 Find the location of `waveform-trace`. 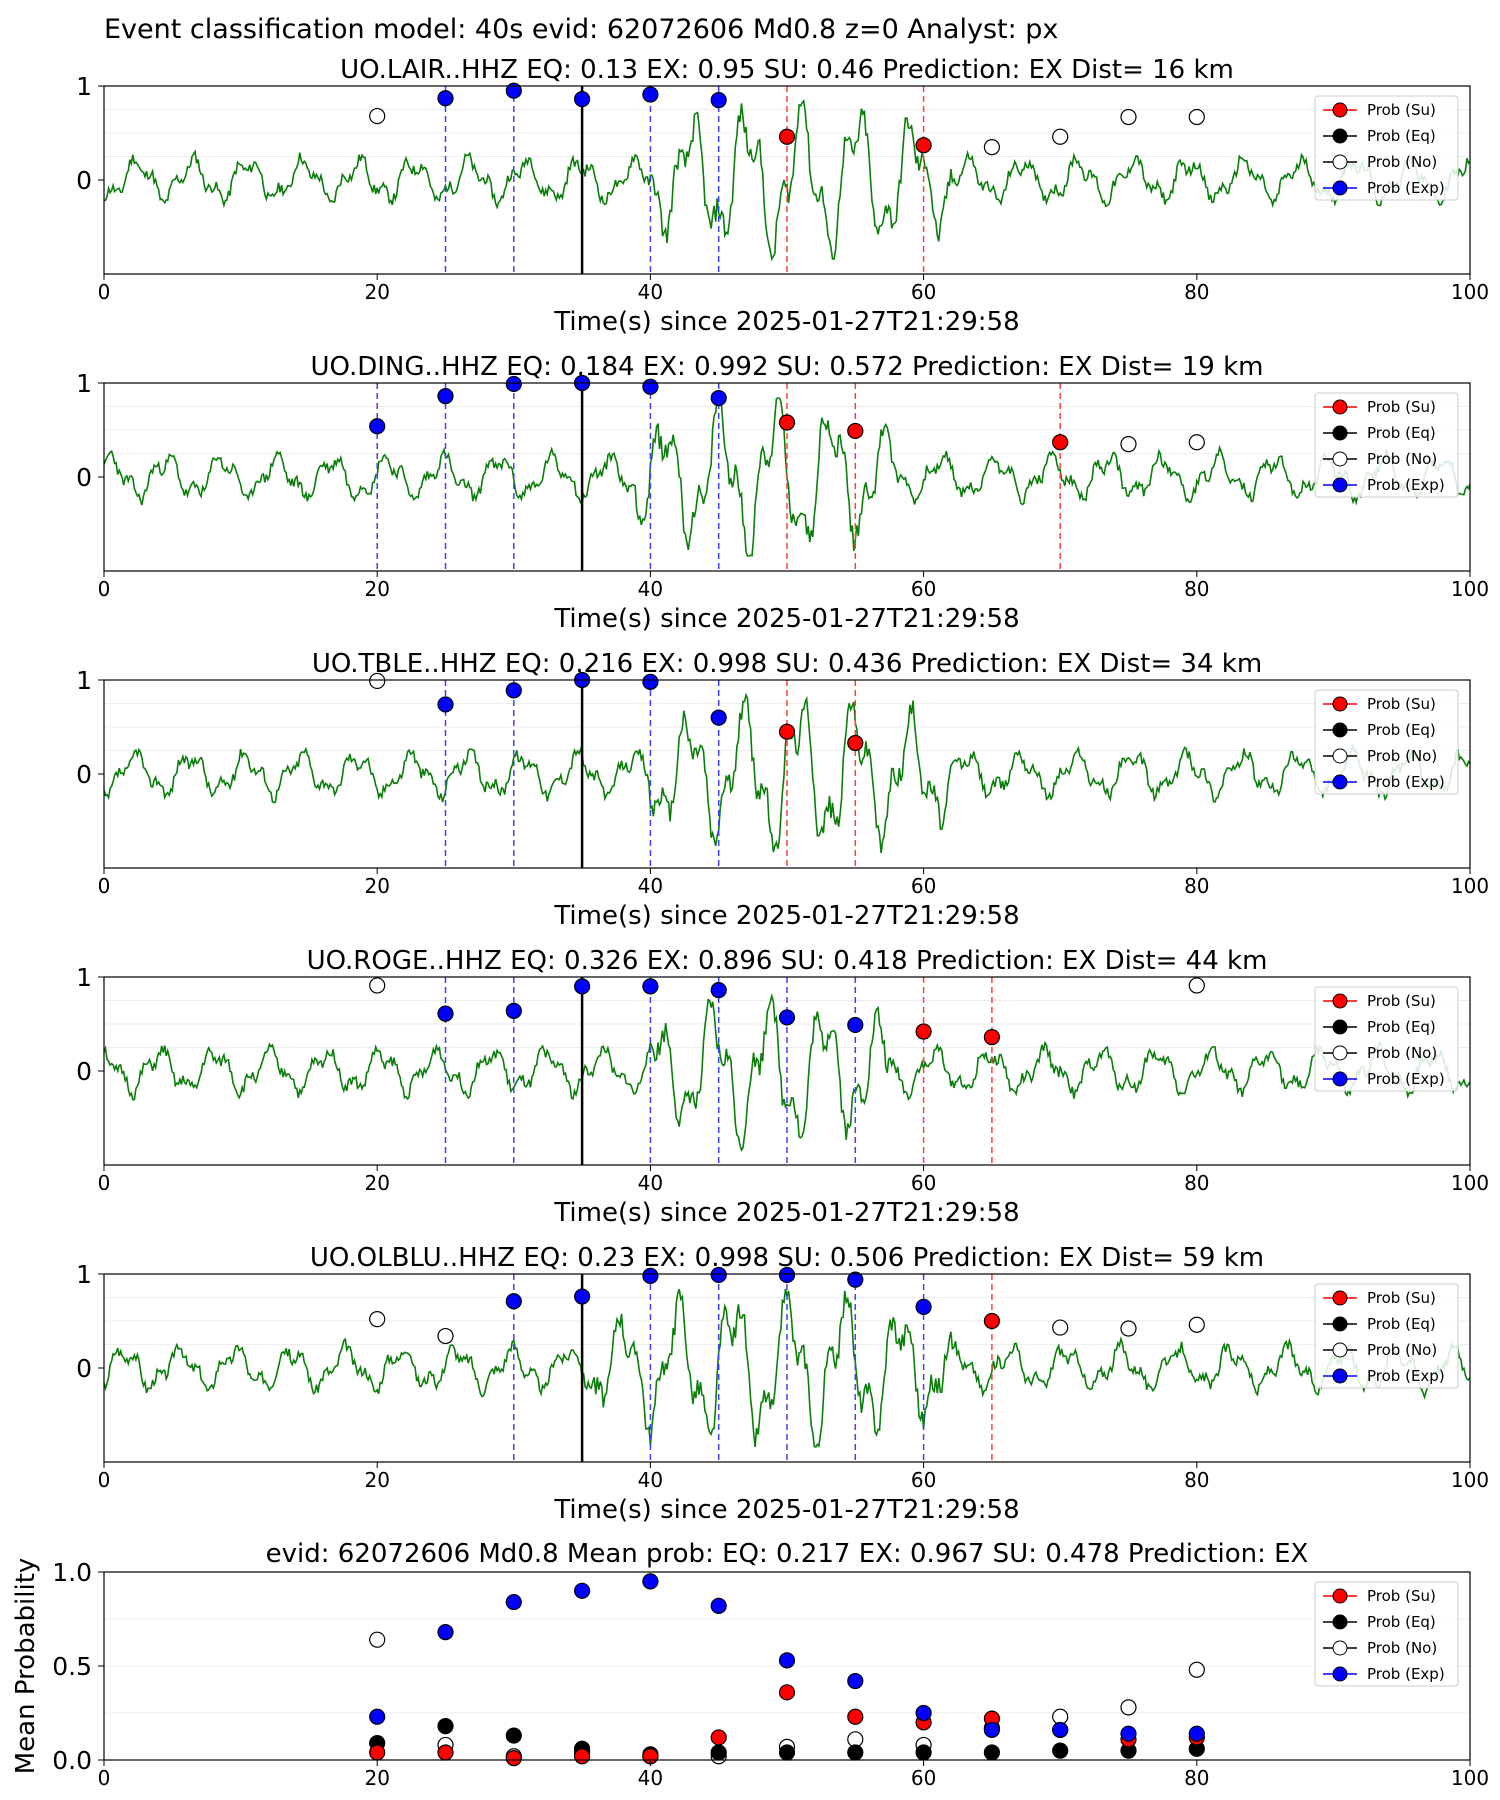

waveform-trace is located at coordinates (787, 180).